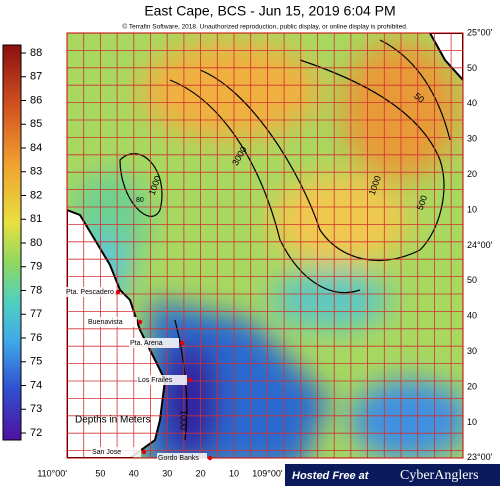  What do you see at coordinates (269, 11) in the screenshot?
I see `title: East Cape, BCS - Jun 15, 2019 6:04 PM` at bounding box center [269, 11].